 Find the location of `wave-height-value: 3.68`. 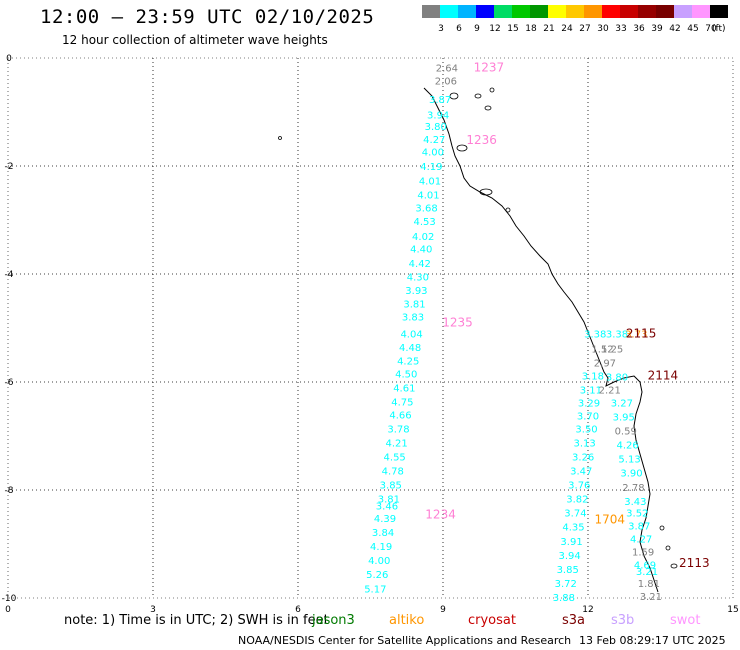

wave-height-value: 3.68 is located at coordinates (426, 209).